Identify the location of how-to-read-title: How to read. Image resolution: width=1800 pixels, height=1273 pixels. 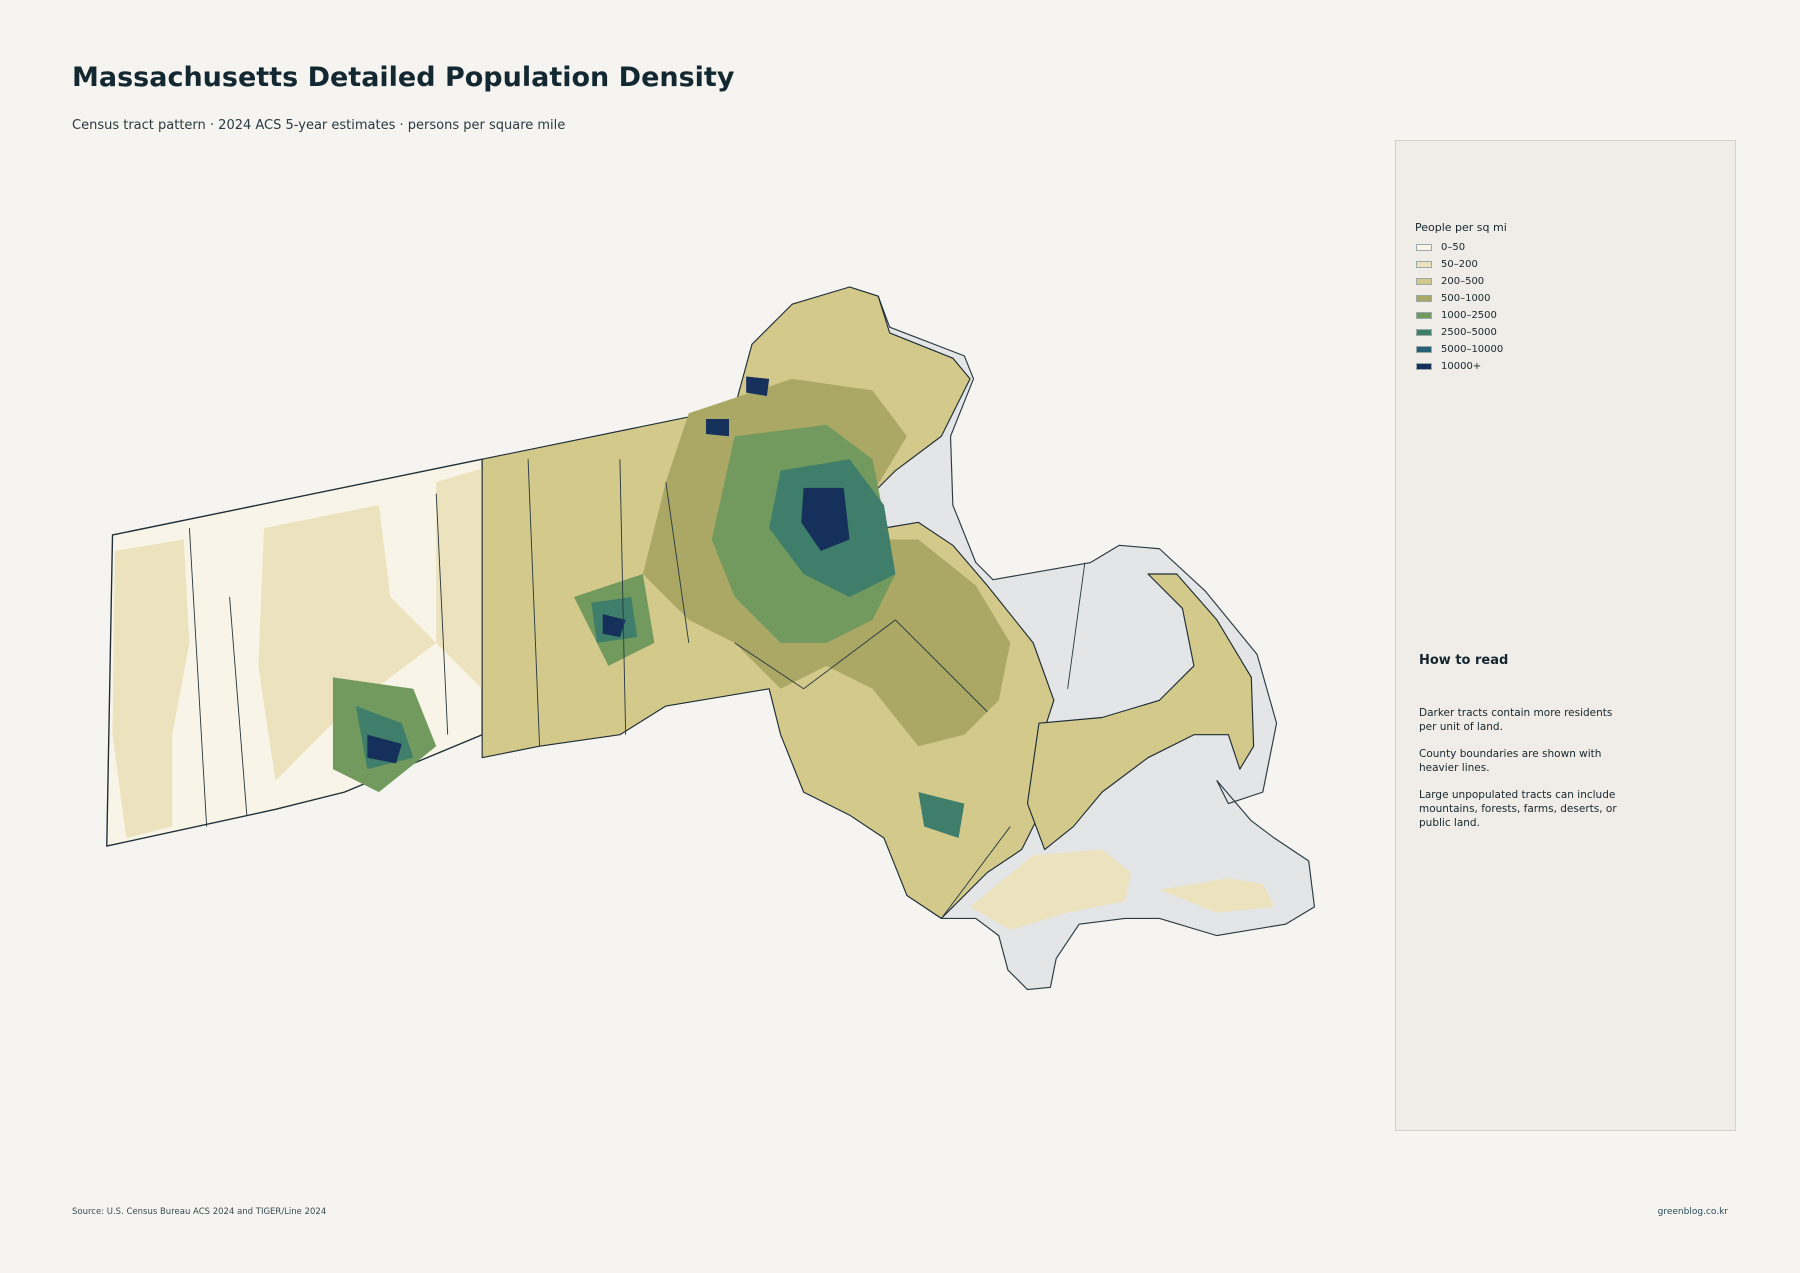
(1464, 660).